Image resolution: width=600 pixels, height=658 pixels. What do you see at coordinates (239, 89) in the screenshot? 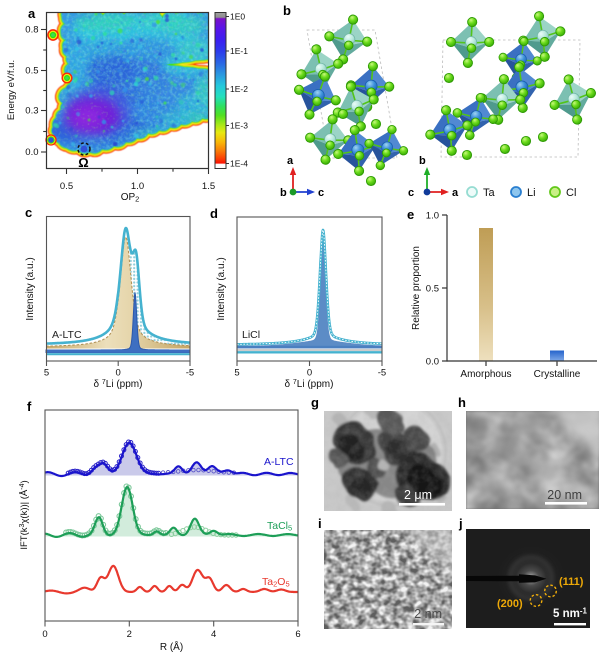
I see `svg-text: 1E-2` at bounding box center [239, 89].